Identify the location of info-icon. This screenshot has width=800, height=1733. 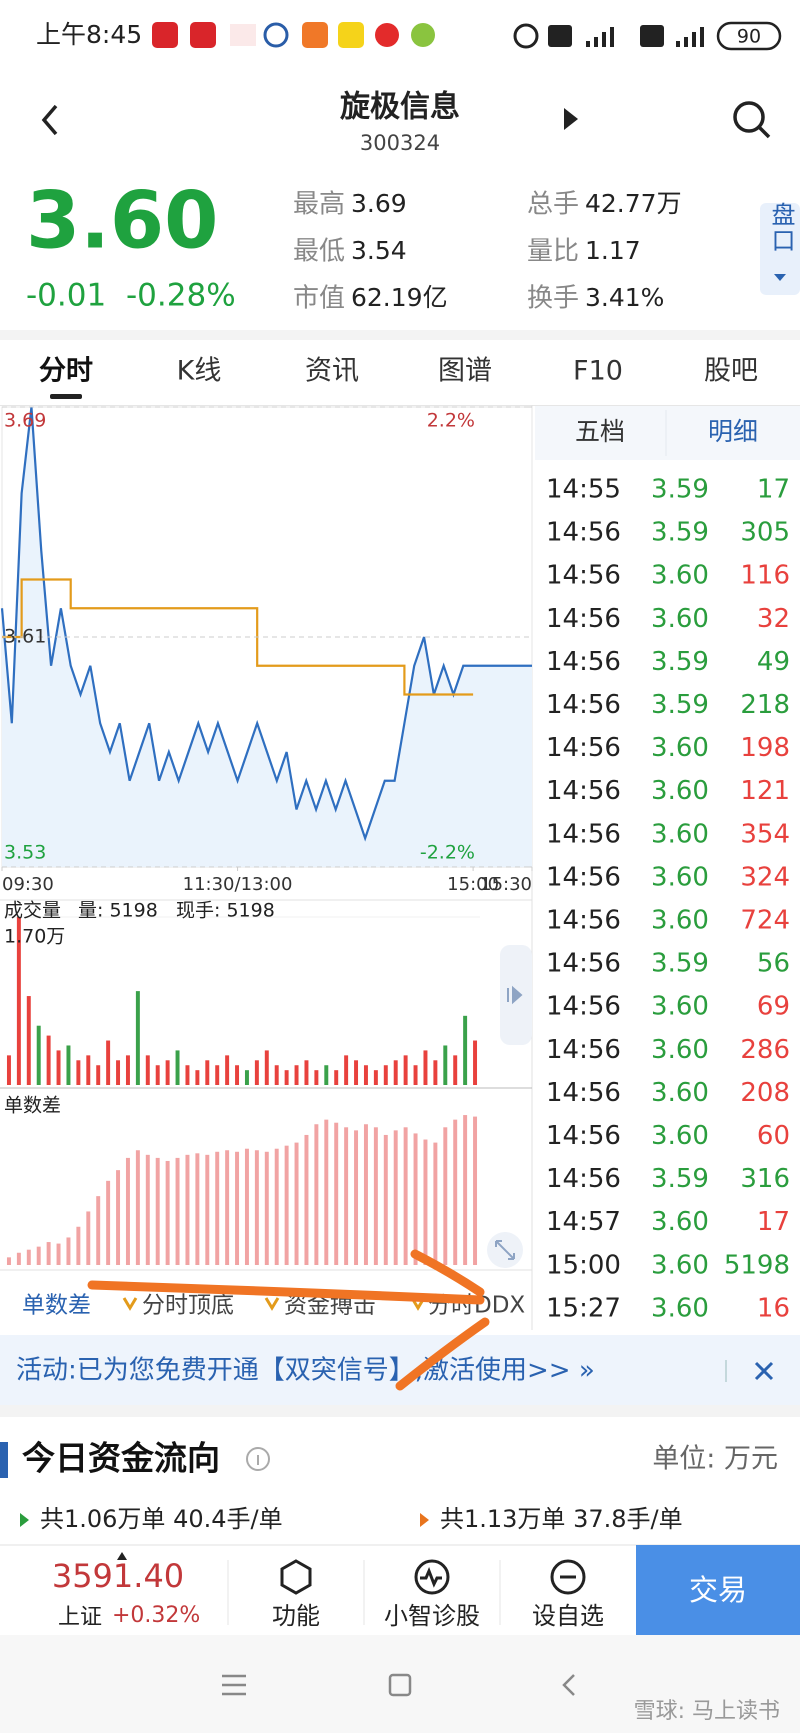
(258, 1459).